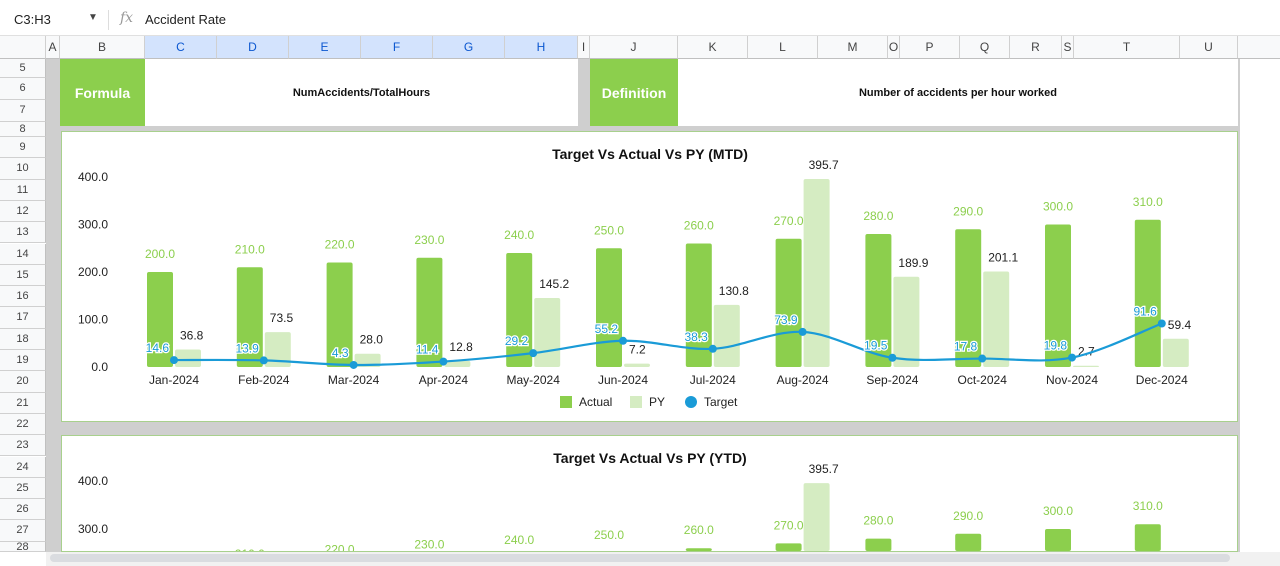  What do you see at coordinates (595, 402) in the screenshot?
I see `legend-label: Actual` at bounding box center [595, 402].